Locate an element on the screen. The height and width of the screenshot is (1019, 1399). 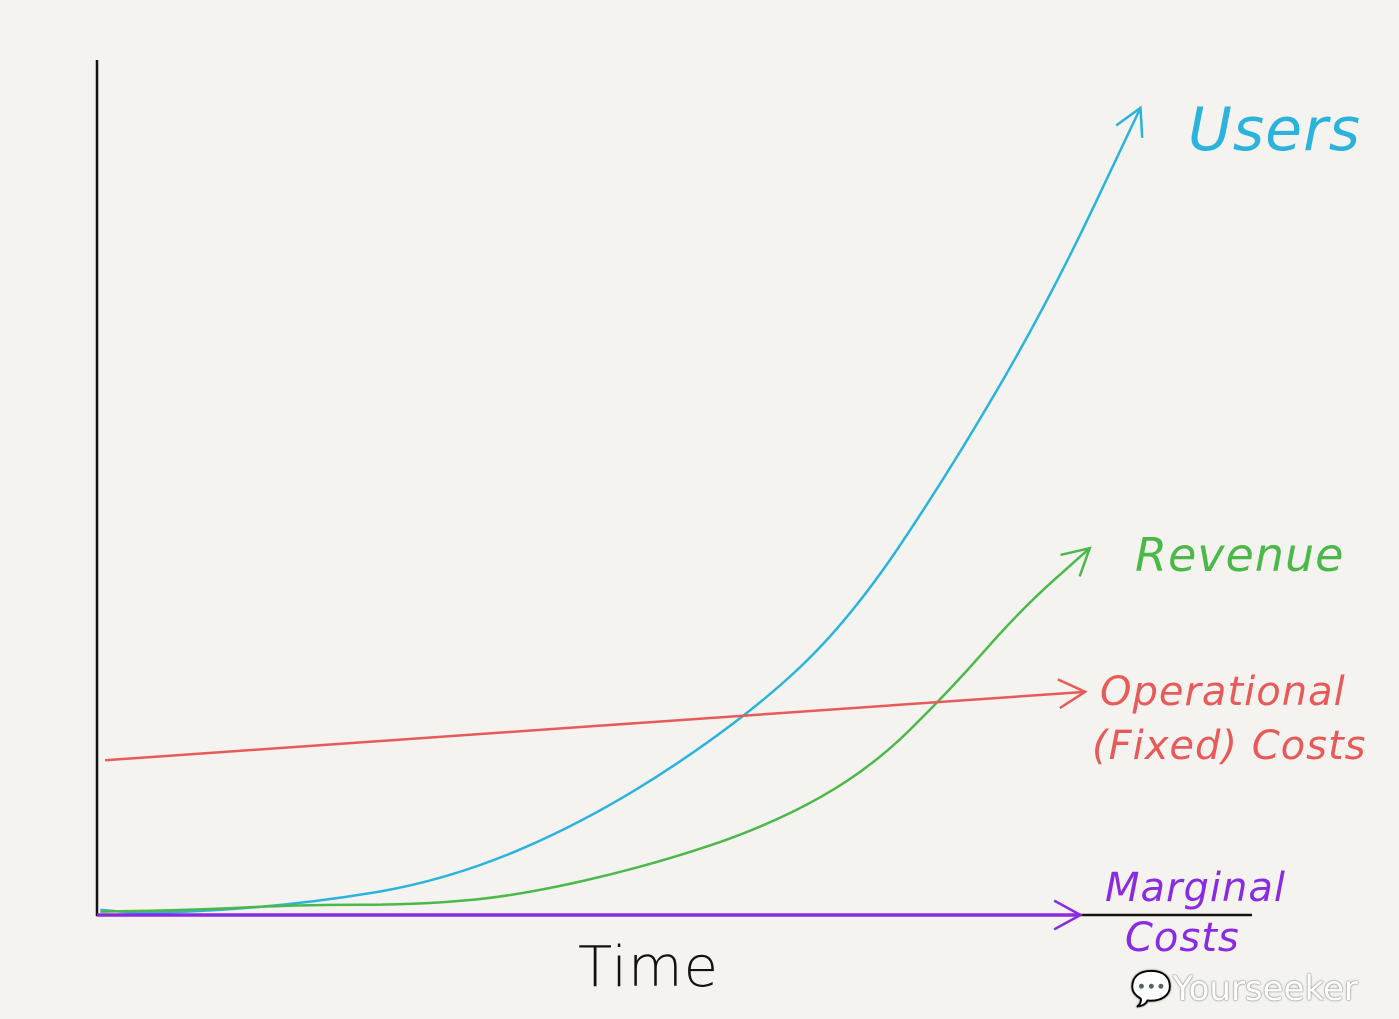
wechat-icon: 💬 is located at coordinates (1151, 989).